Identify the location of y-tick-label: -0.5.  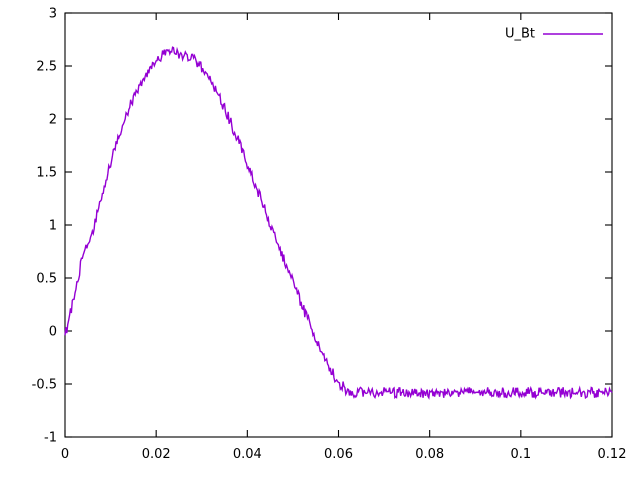
(44, 385).